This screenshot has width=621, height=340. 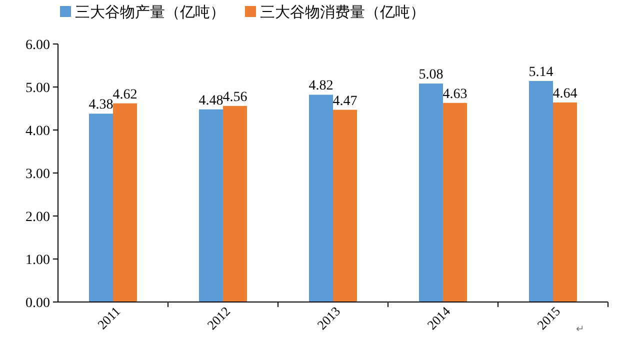 I want to click on data-label: 5.14, so click(x=541, y=72).